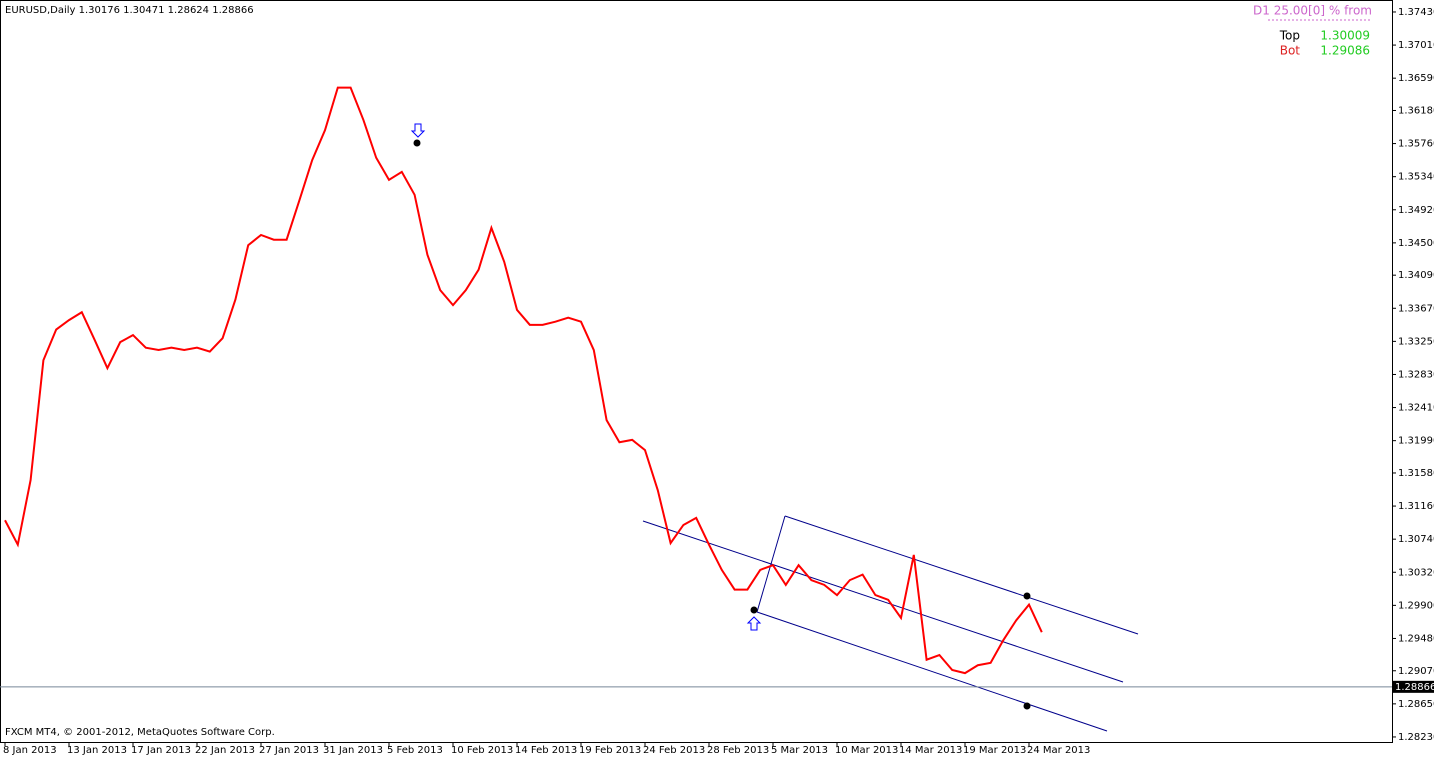 This screenshot has height=758, width=1434. Describe the element at coordinates (754, 623) in the screenshot. I see `up-arrow` at that location.